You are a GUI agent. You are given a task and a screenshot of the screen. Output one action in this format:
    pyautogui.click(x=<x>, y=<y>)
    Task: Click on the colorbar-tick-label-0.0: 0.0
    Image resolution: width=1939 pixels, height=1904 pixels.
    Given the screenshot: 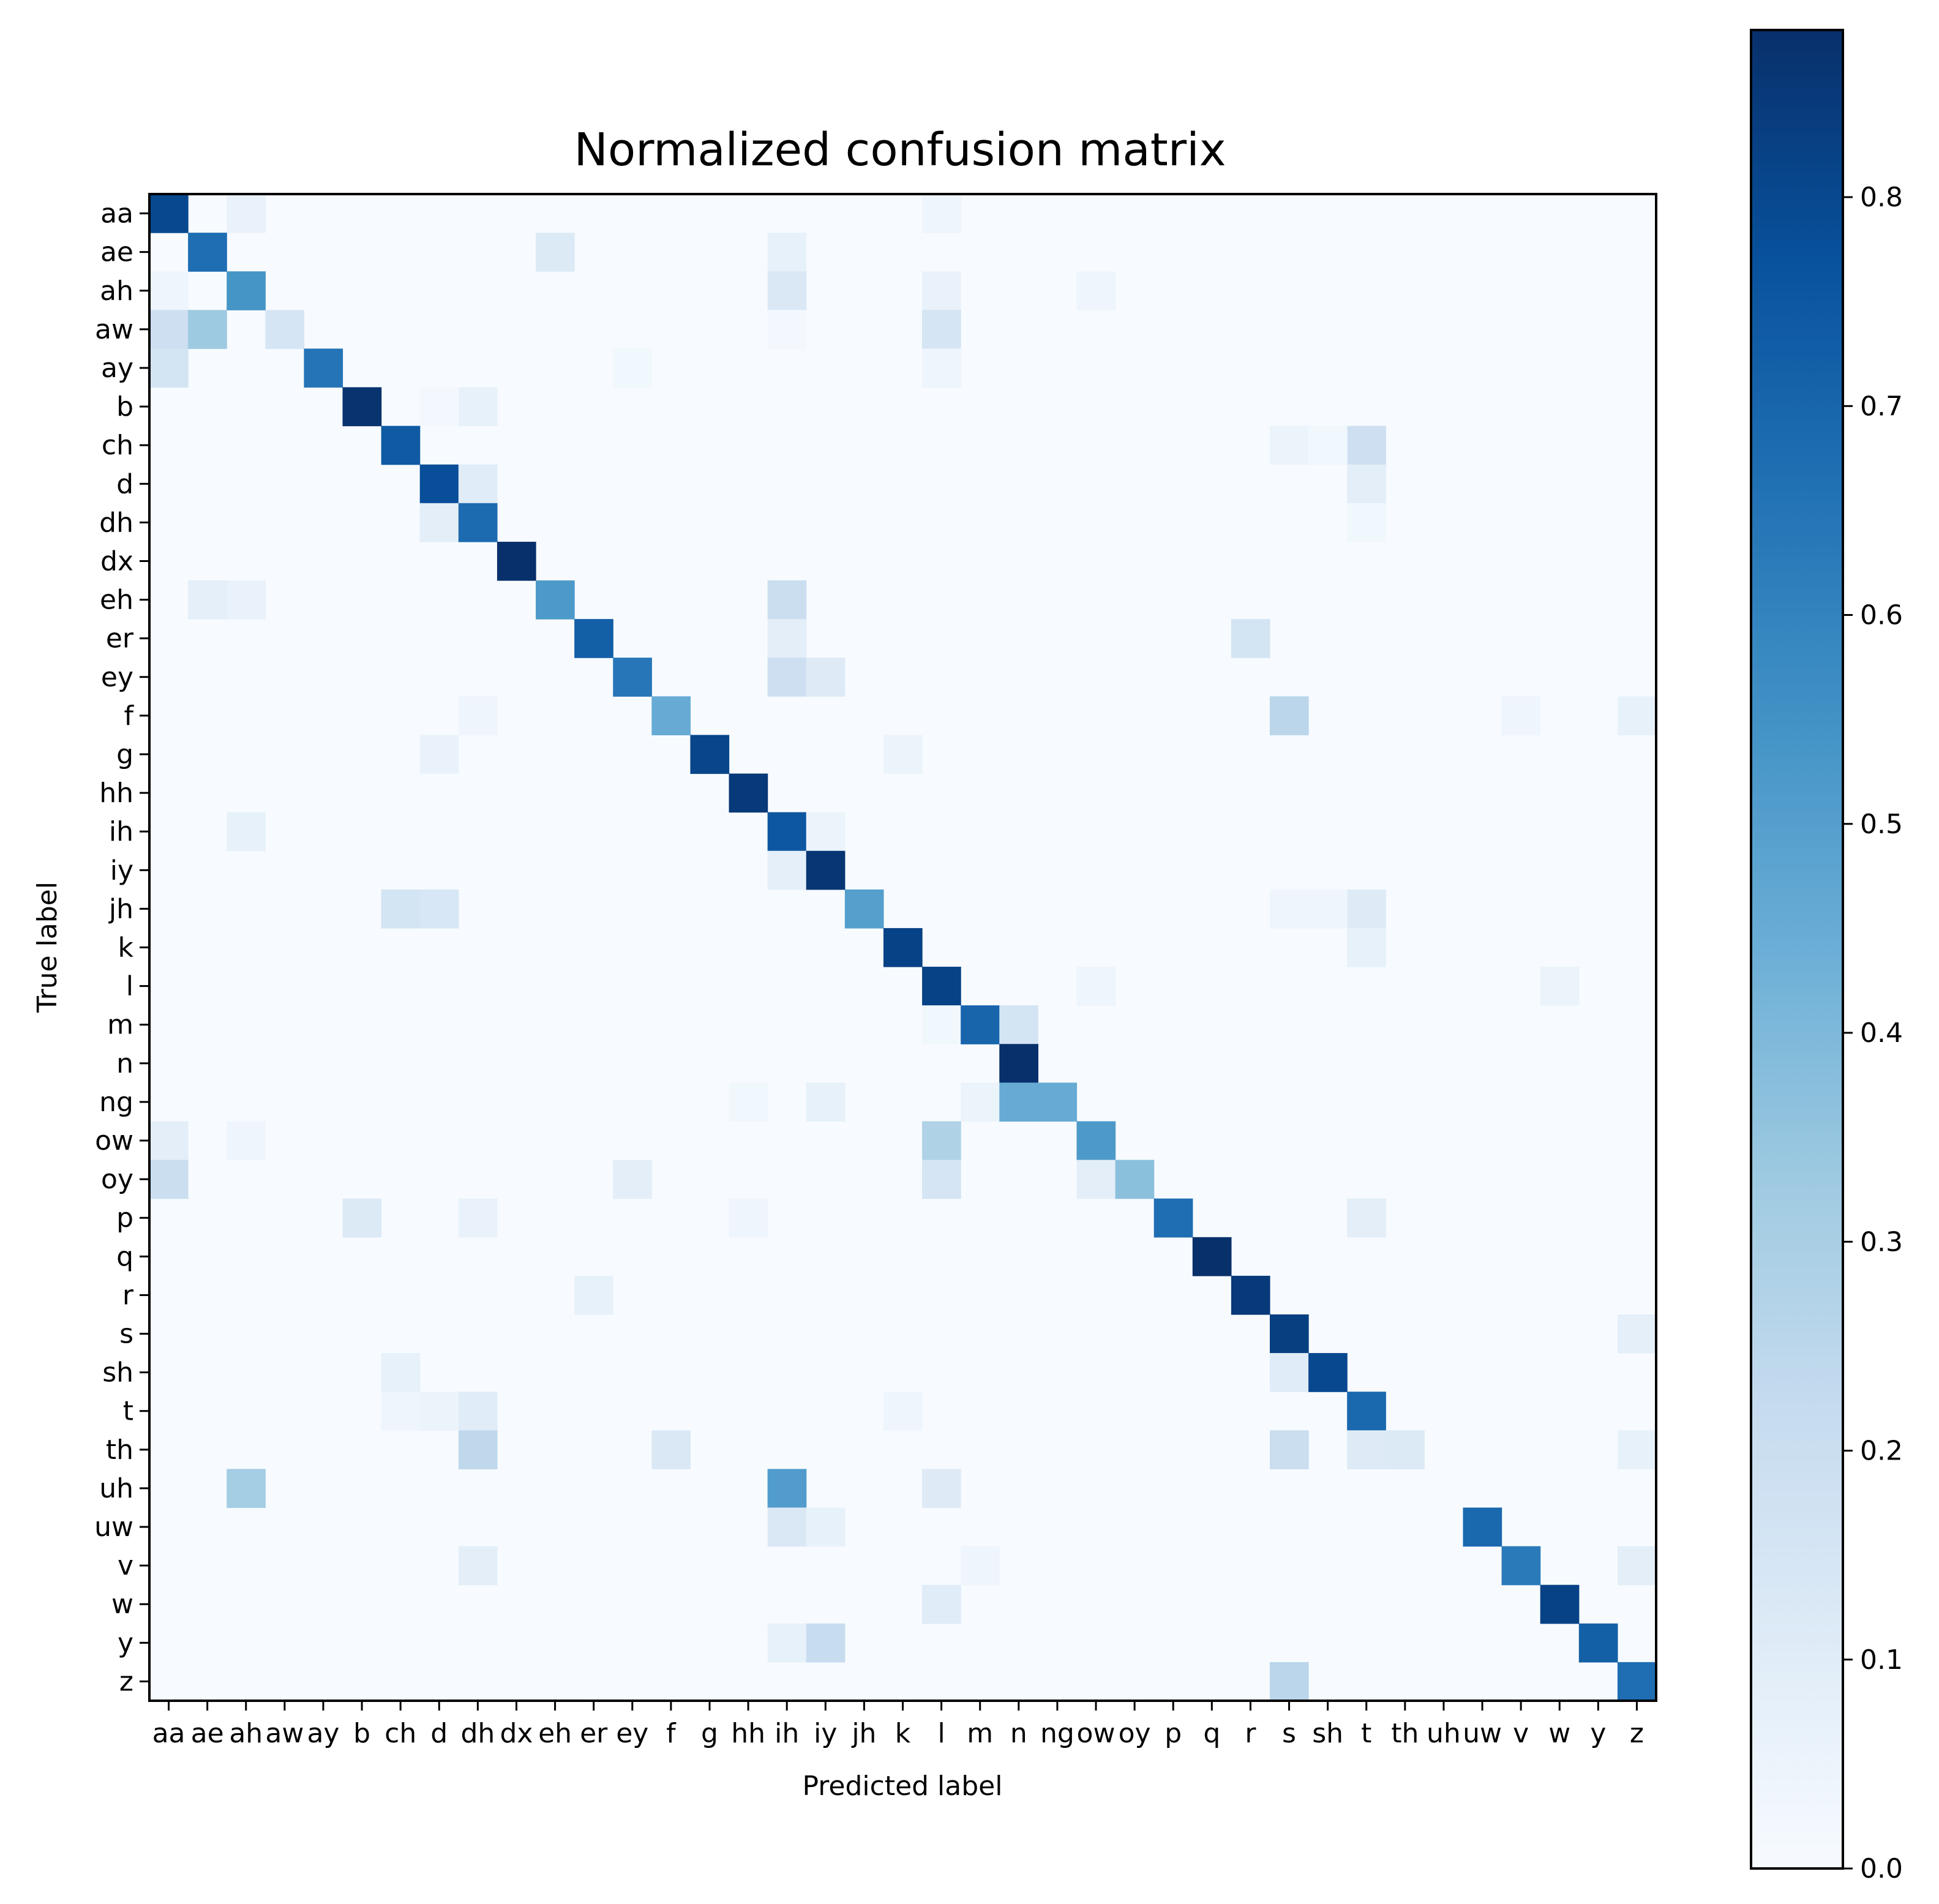 What is the action you would take?
    pyautogui.click(x=1881, y=1869)
    